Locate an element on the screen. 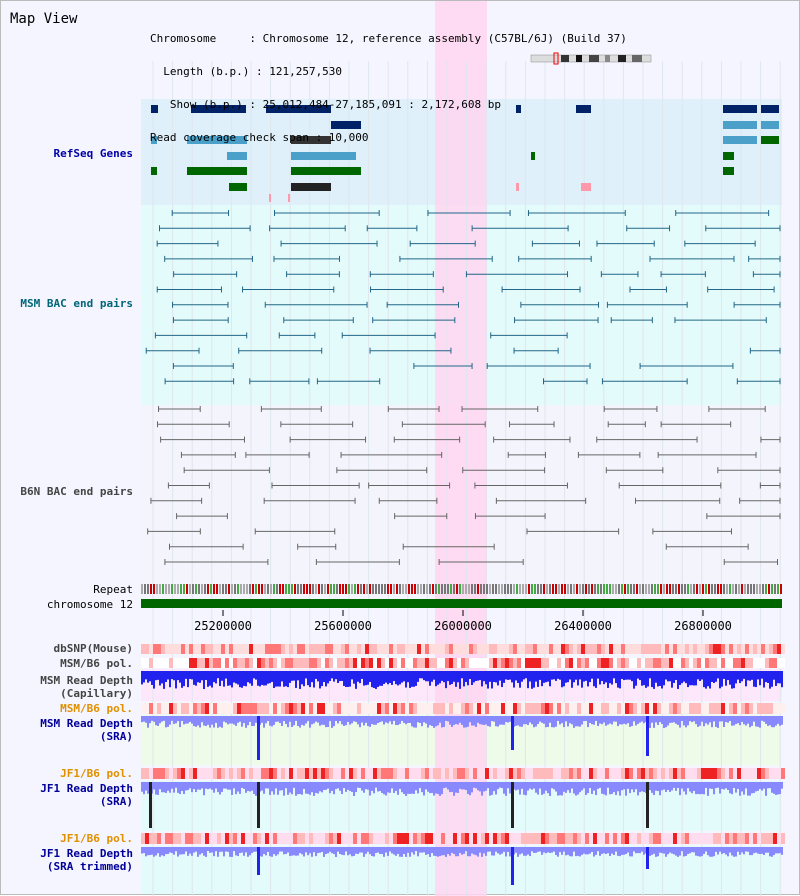 The width and height of the screenshot is (800, 896). ideogram-band is located at coordinates (579, 58).